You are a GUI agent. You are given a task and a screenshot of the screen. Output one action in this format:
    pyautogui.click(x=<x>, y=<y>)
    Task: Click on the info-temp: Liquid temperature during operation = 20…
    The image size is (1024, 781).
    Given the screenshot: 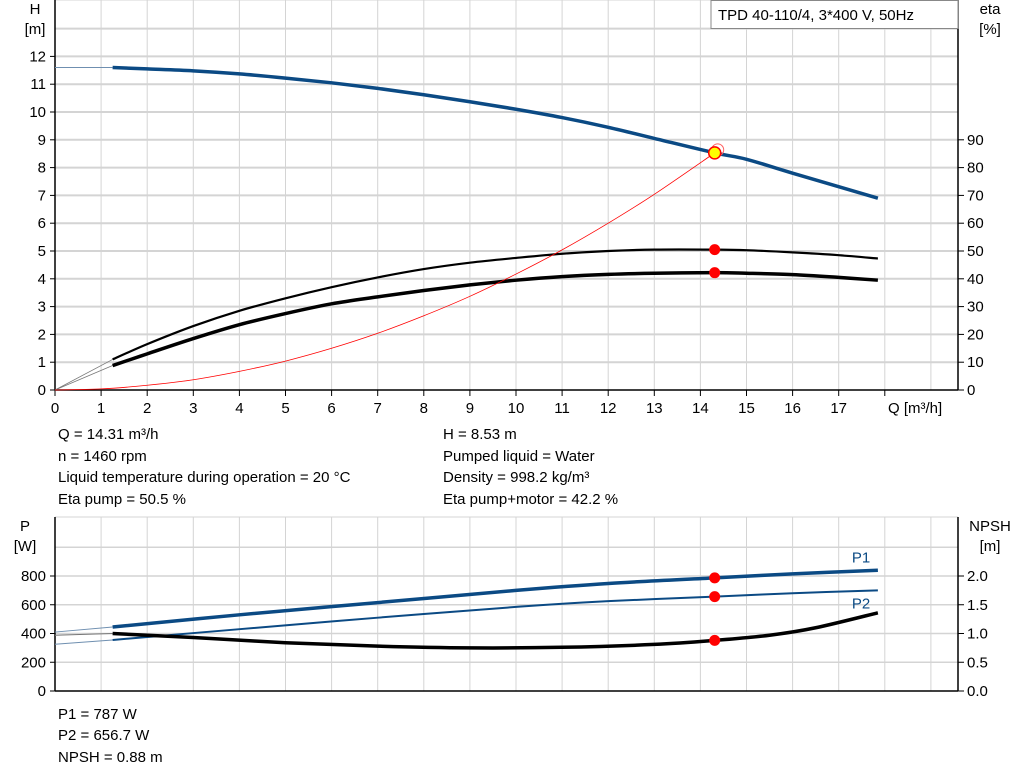 What is the action you would take?
    pyautogui.click(x=204, y=477)
    